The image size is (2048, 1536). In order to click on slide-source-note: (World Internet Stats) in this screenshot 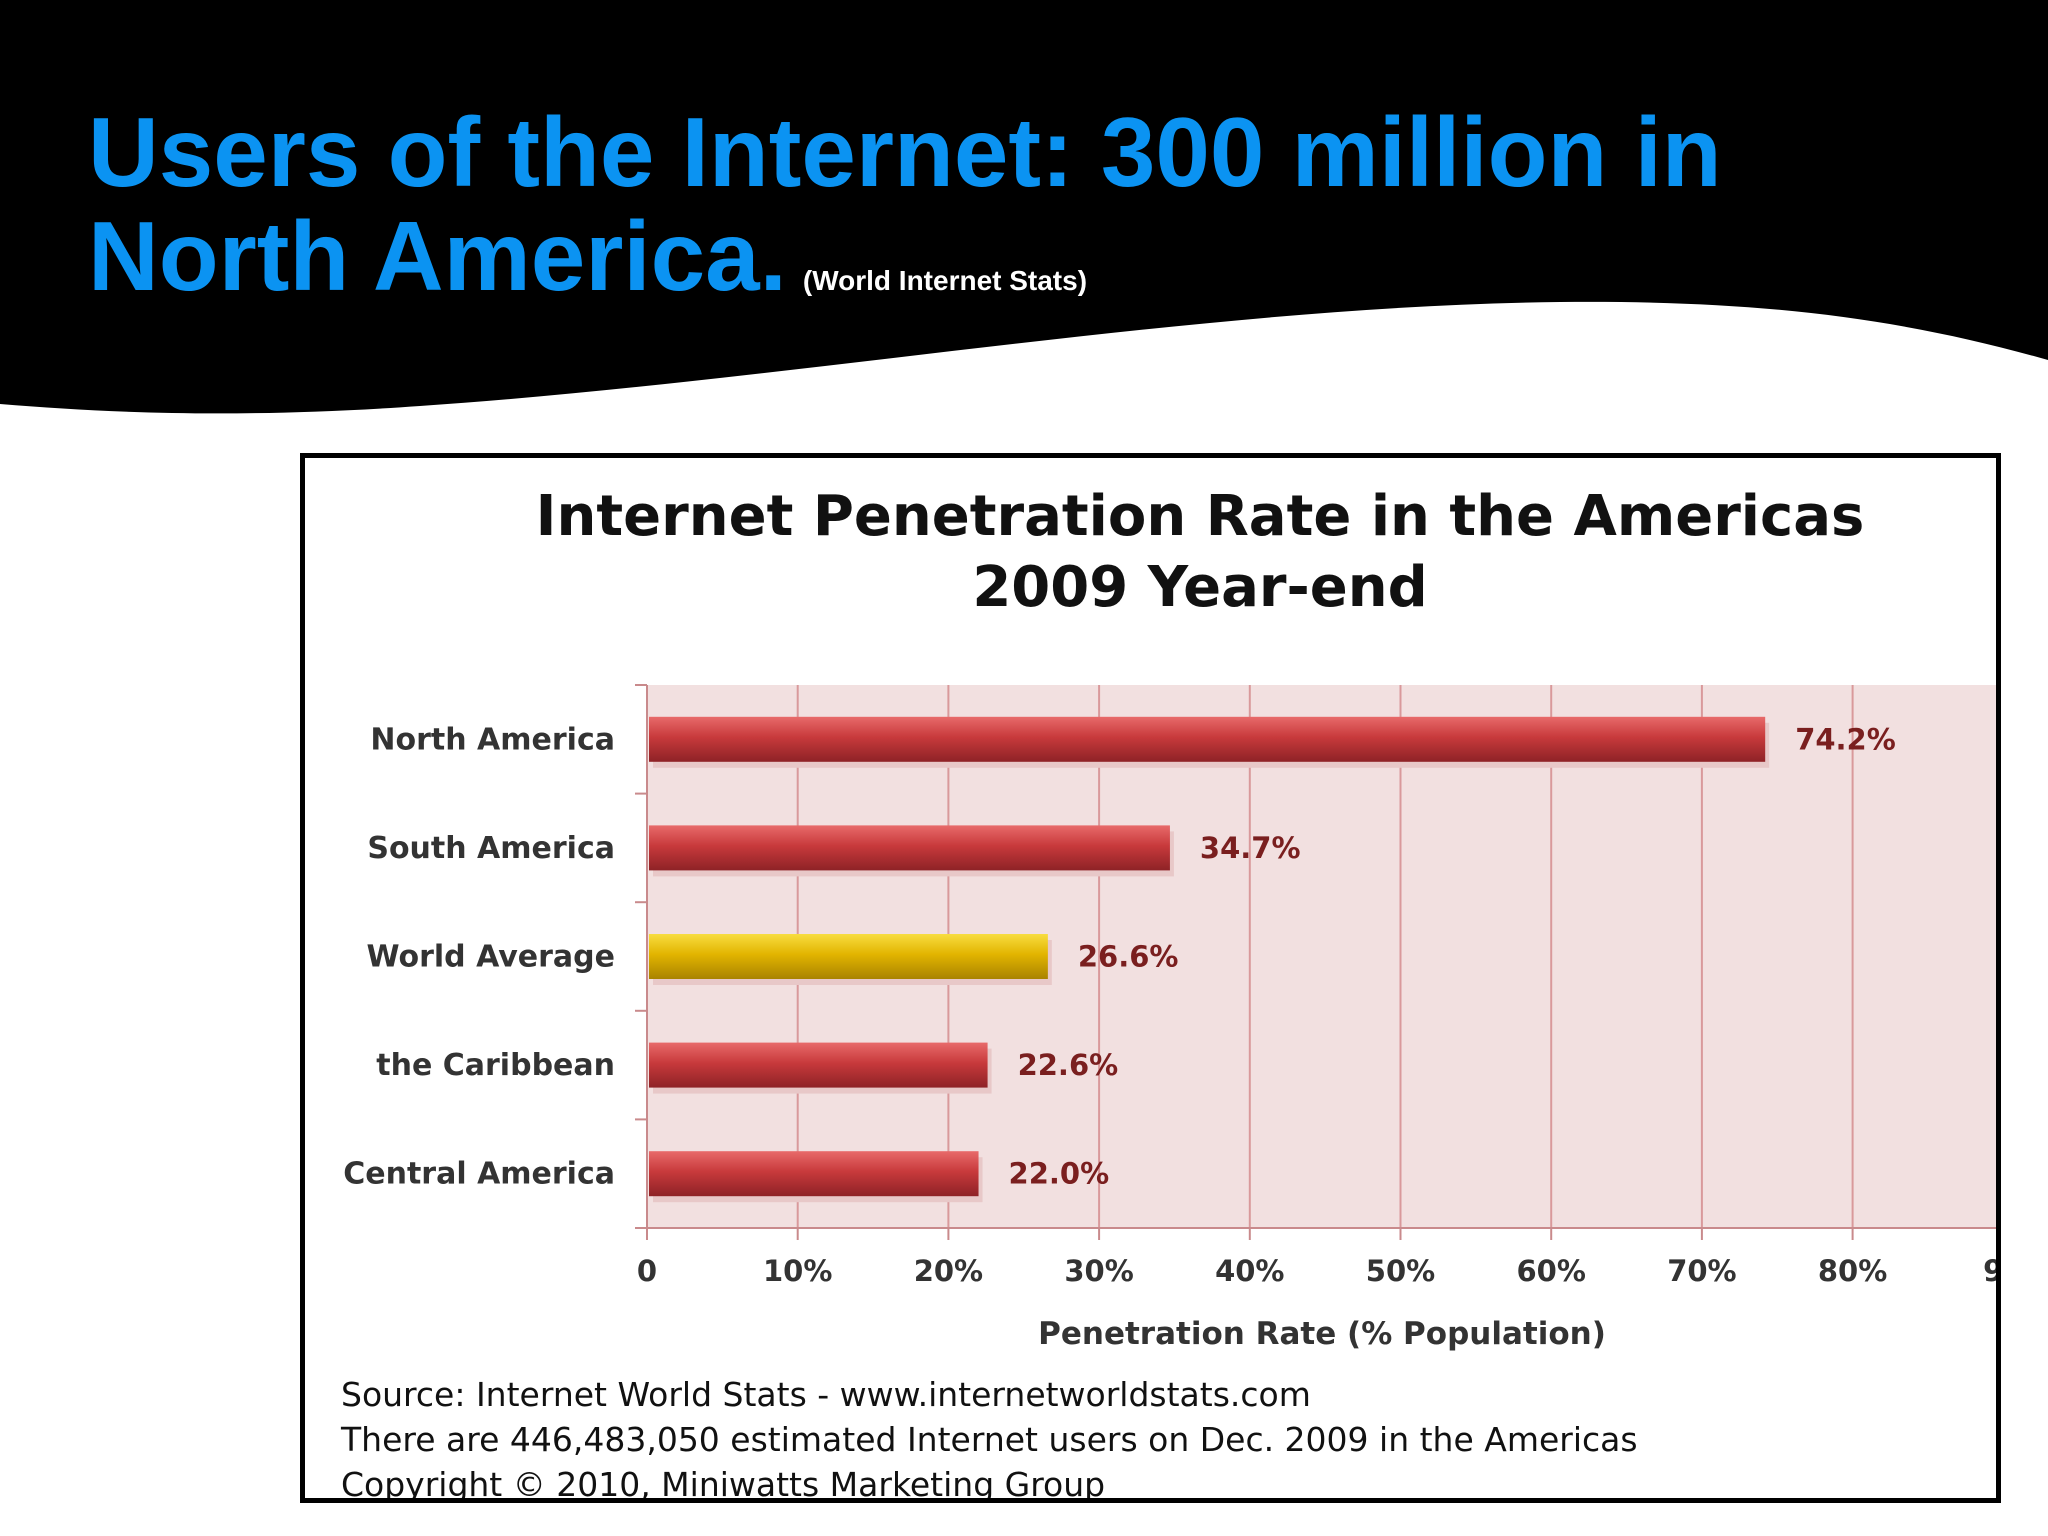, I will do `click(945, 280)`.